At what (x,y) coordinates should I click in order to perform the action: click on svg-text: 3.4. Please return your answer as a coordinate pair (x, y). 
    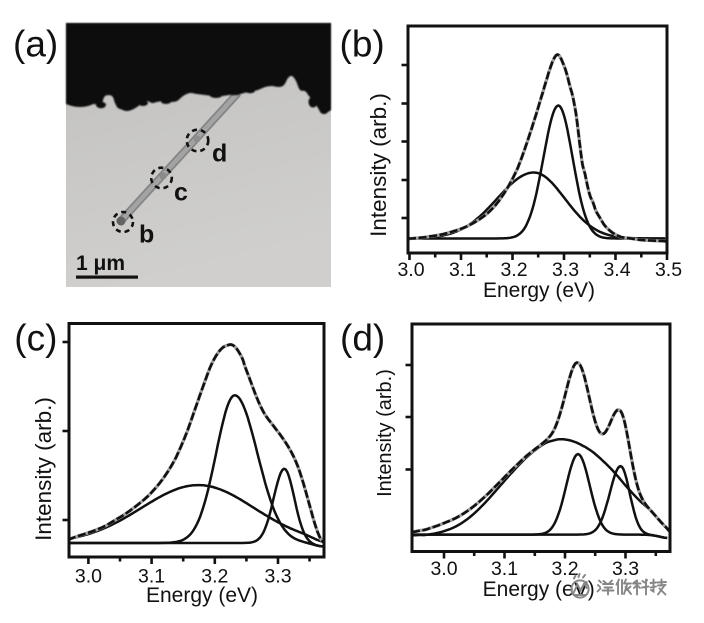
    Looking at the image, I should click on (616, 270).